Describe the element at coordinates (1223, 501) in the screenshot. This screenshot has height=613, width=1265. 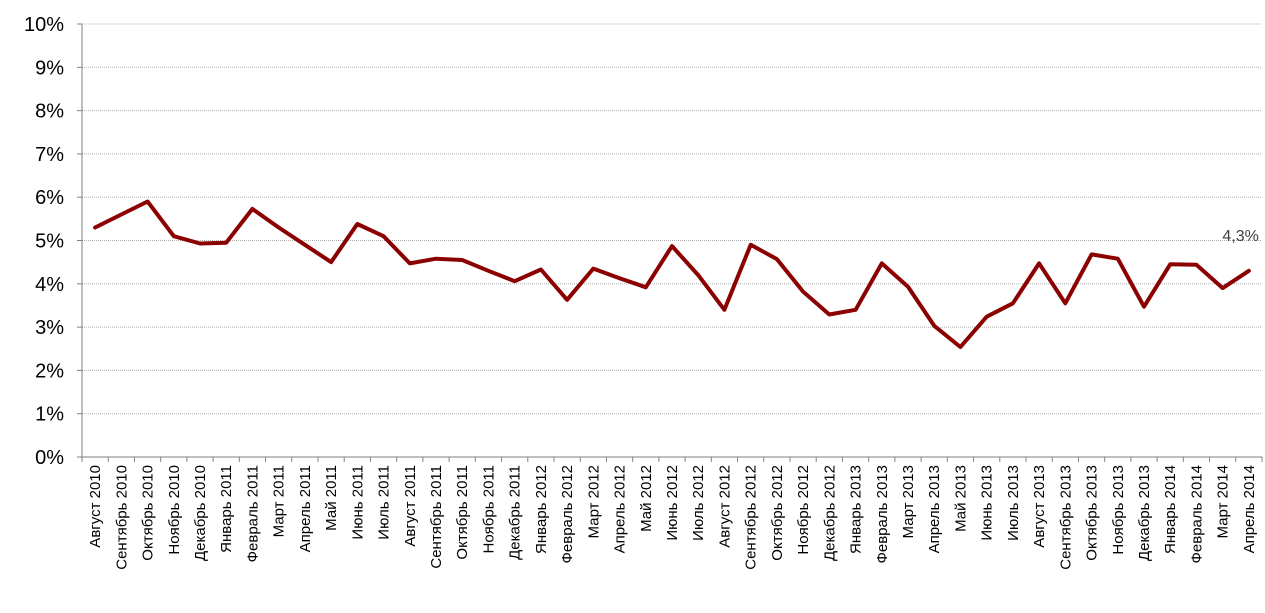
I see `x-tick-label: Март 2014` at that location.